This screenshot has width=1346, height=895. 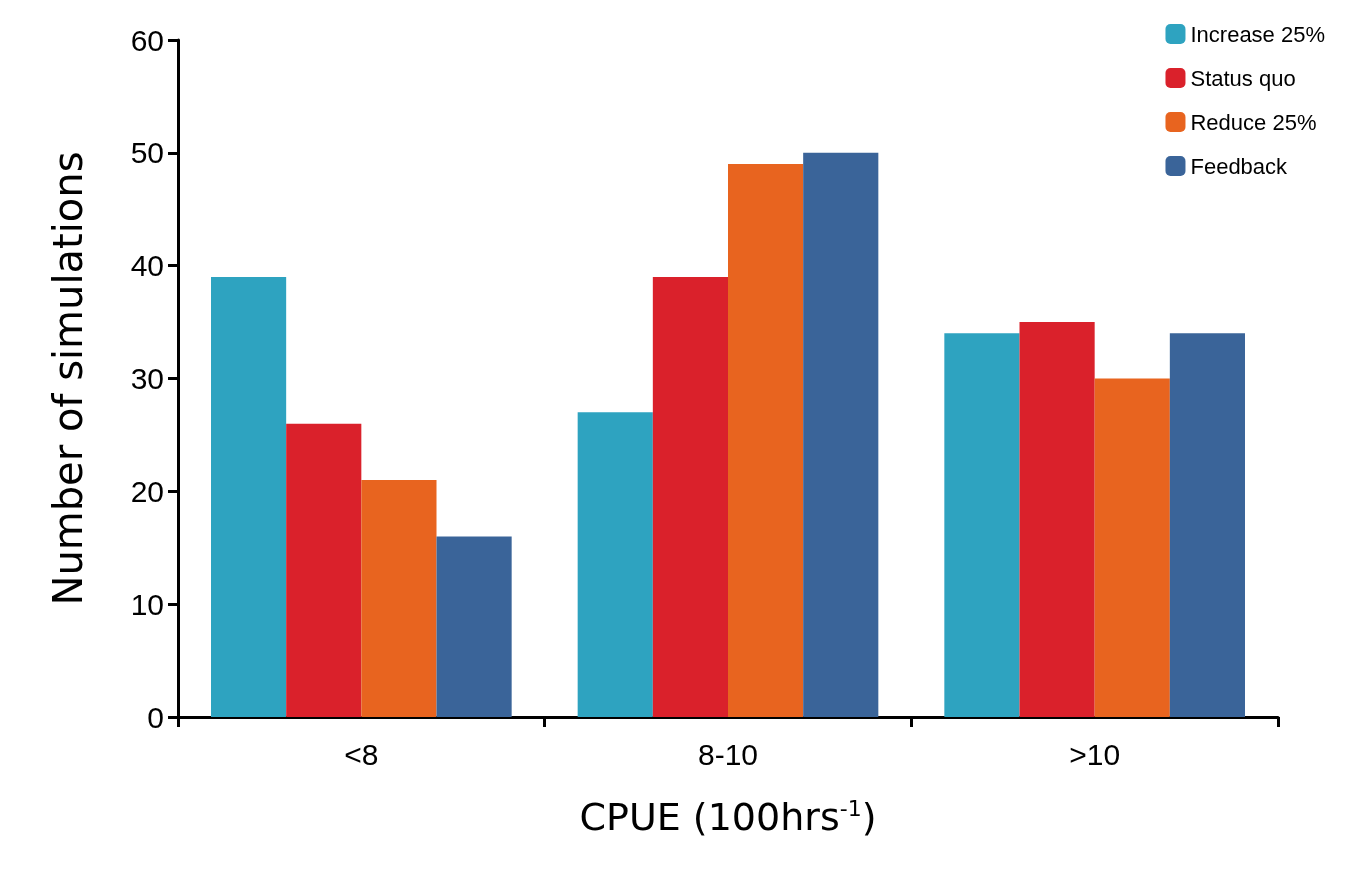 I want to click on legend-label: Reduce 25%, so click(x=1253, y=122).